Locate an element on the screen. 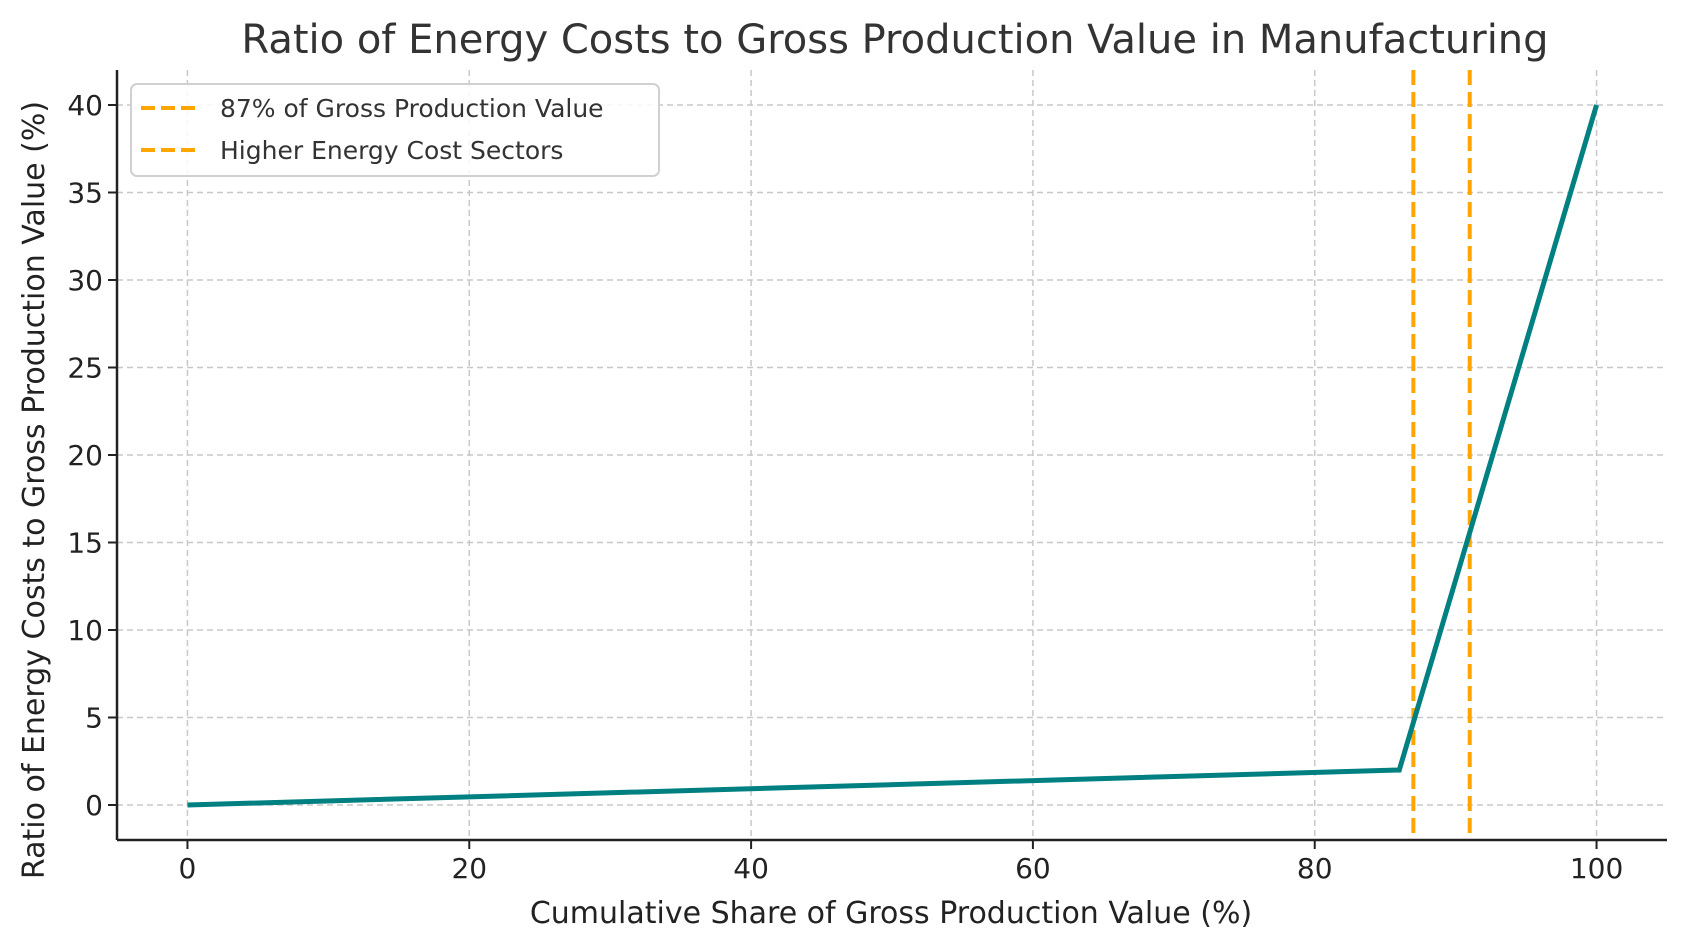  x-tick-label: 0 is located at coordinates (188, 868).